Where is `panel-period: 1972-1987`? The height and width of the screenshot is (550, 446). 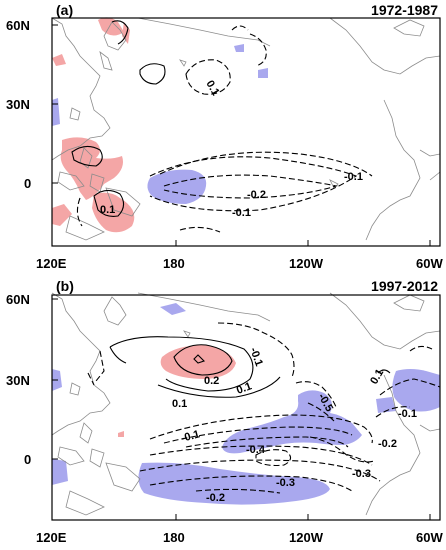 panel-period: 1972-1987 is located at coordinates (404, 10).